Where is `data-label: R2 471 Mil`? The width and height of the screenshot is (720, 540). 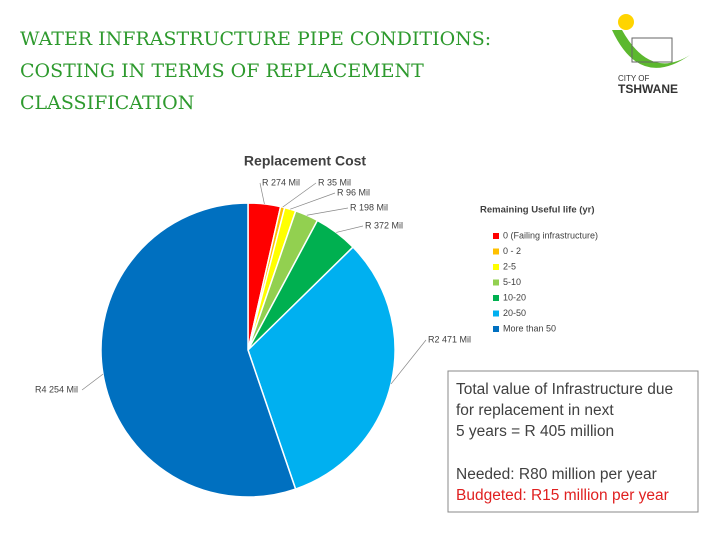 data-label: R2 471 Mil is located at coordinates (449, 339).